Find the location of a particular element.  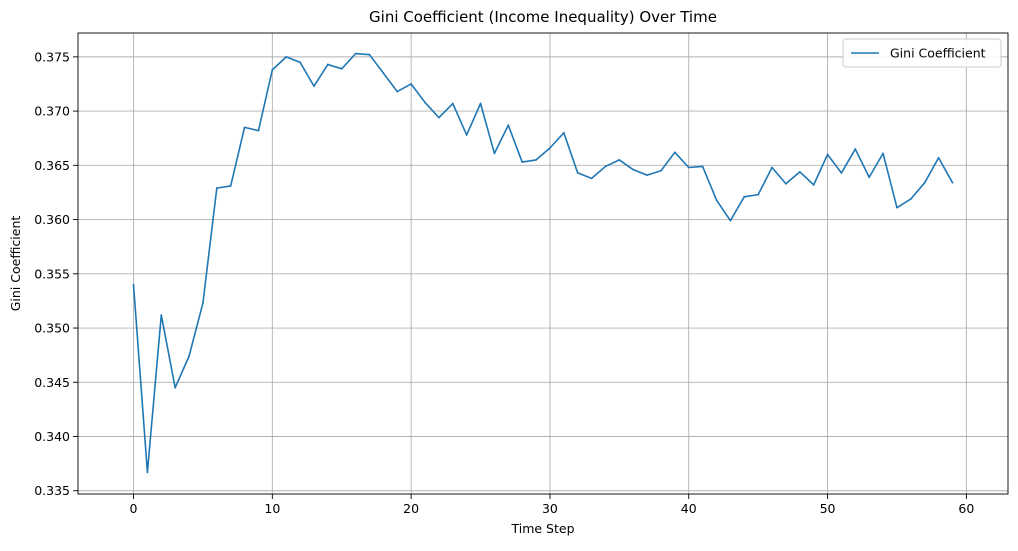

x-tick-label: 20 is located at coordinates (411, 508).